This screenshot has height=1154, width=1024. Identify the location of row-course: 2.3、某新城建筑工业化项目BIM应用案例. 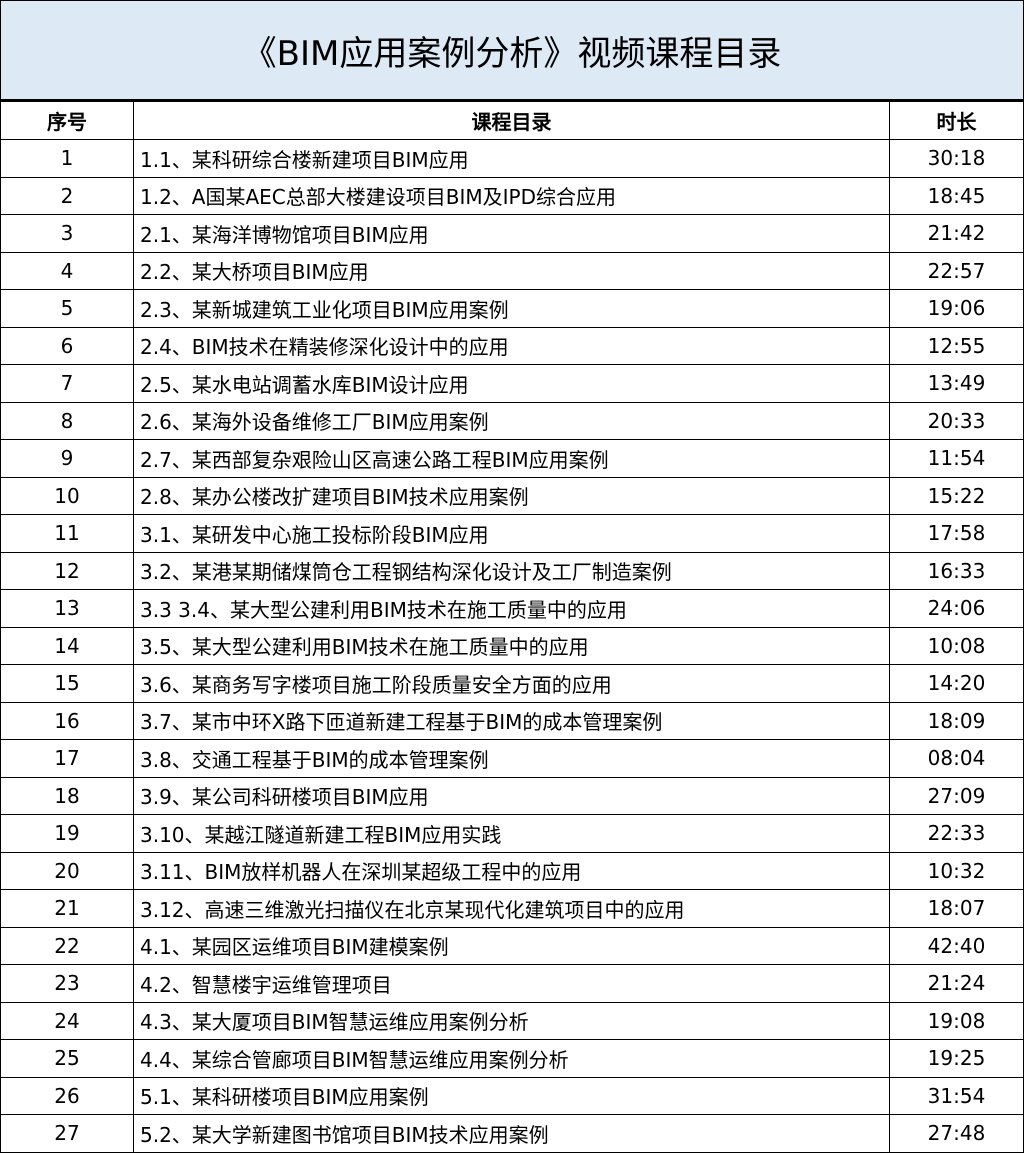
(511, 308).